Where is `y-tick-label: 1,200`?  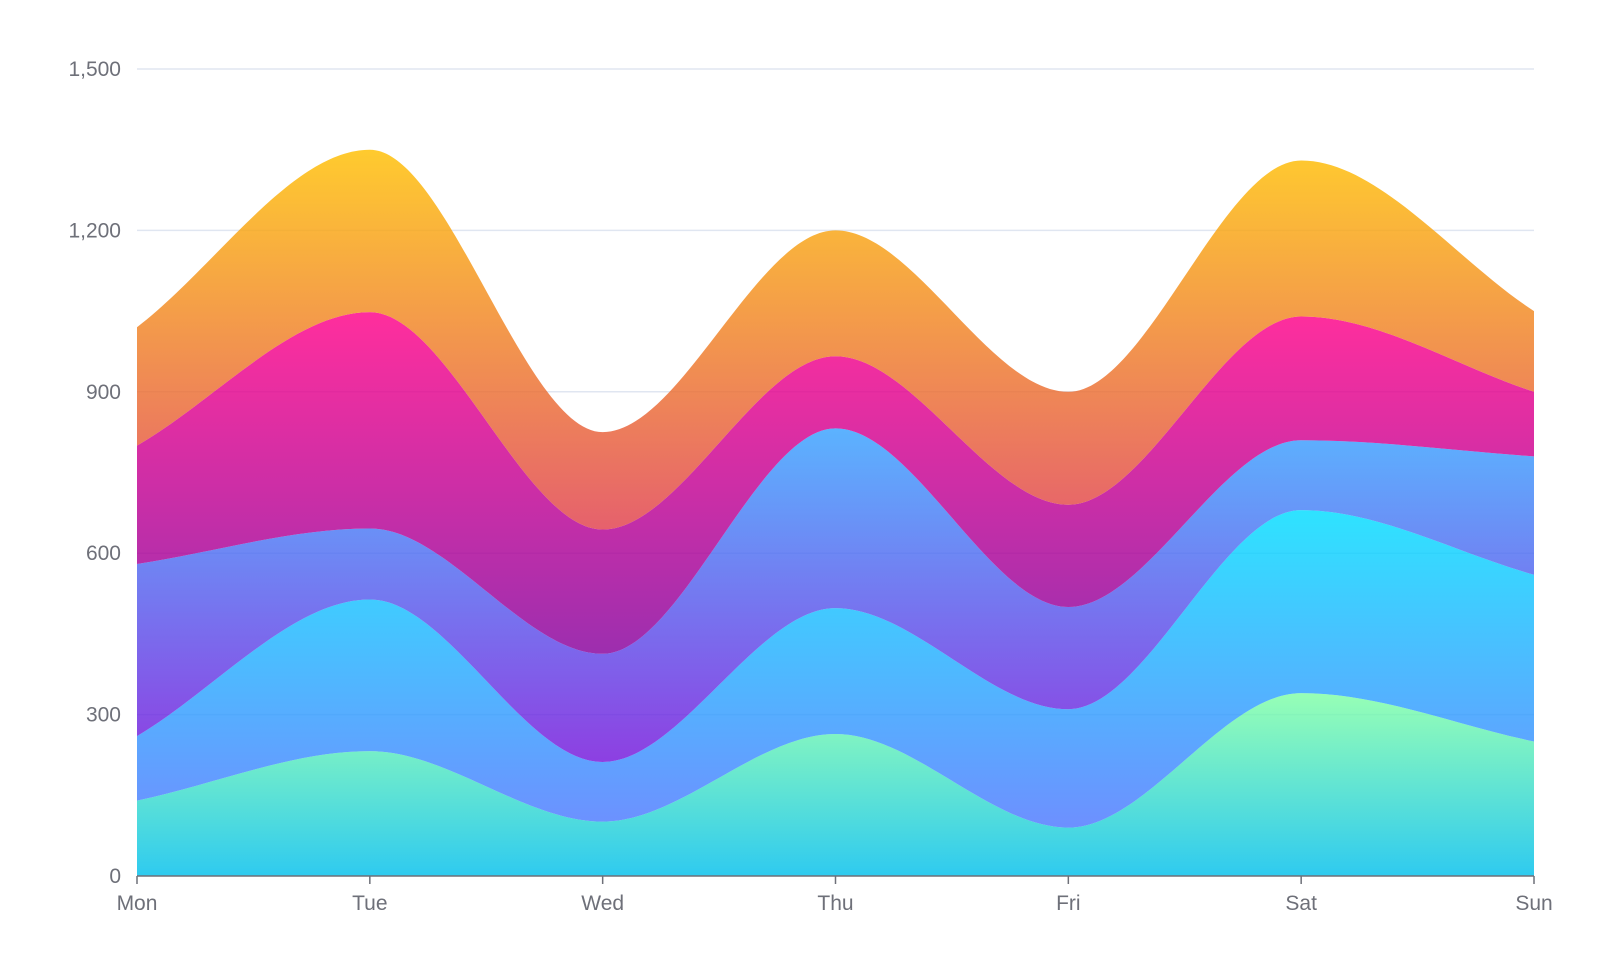 y-tick-label: 1,200 is located at coordinates (94, 230).